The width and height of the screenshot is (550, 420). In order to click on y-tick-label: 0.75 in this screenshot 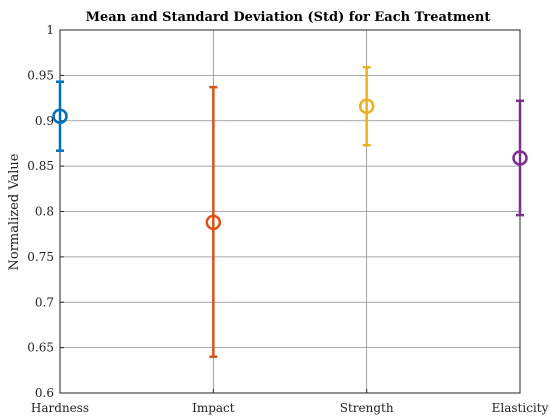, I will do `click(40, 257)`.